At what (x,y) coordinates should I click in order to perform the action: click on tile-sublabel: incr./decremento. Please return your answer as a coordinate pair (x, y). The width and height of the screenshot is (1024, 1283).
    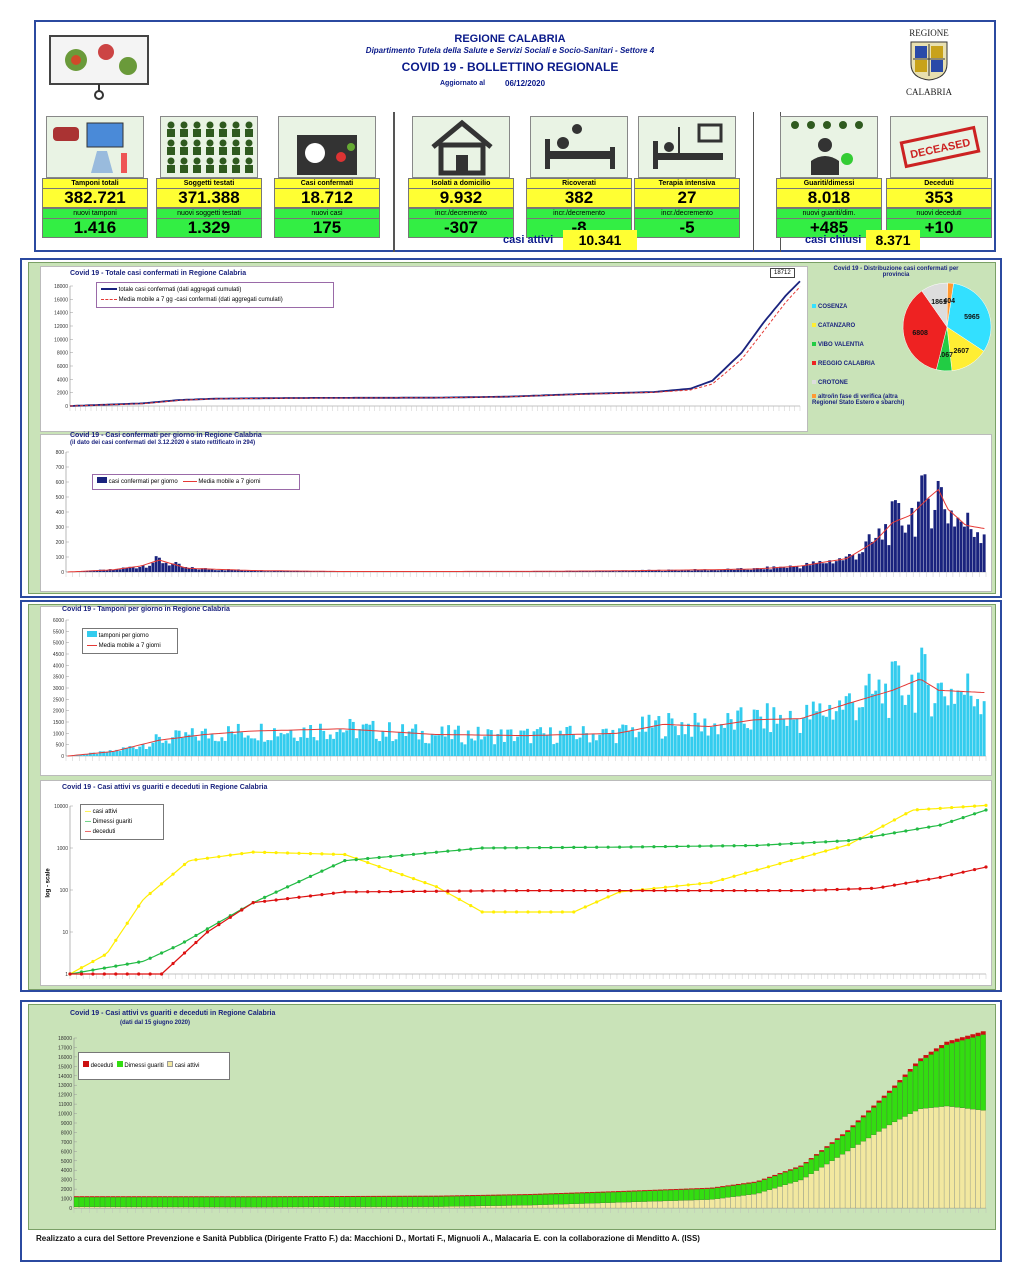
    Looking at the image, I should click on (579, 213).